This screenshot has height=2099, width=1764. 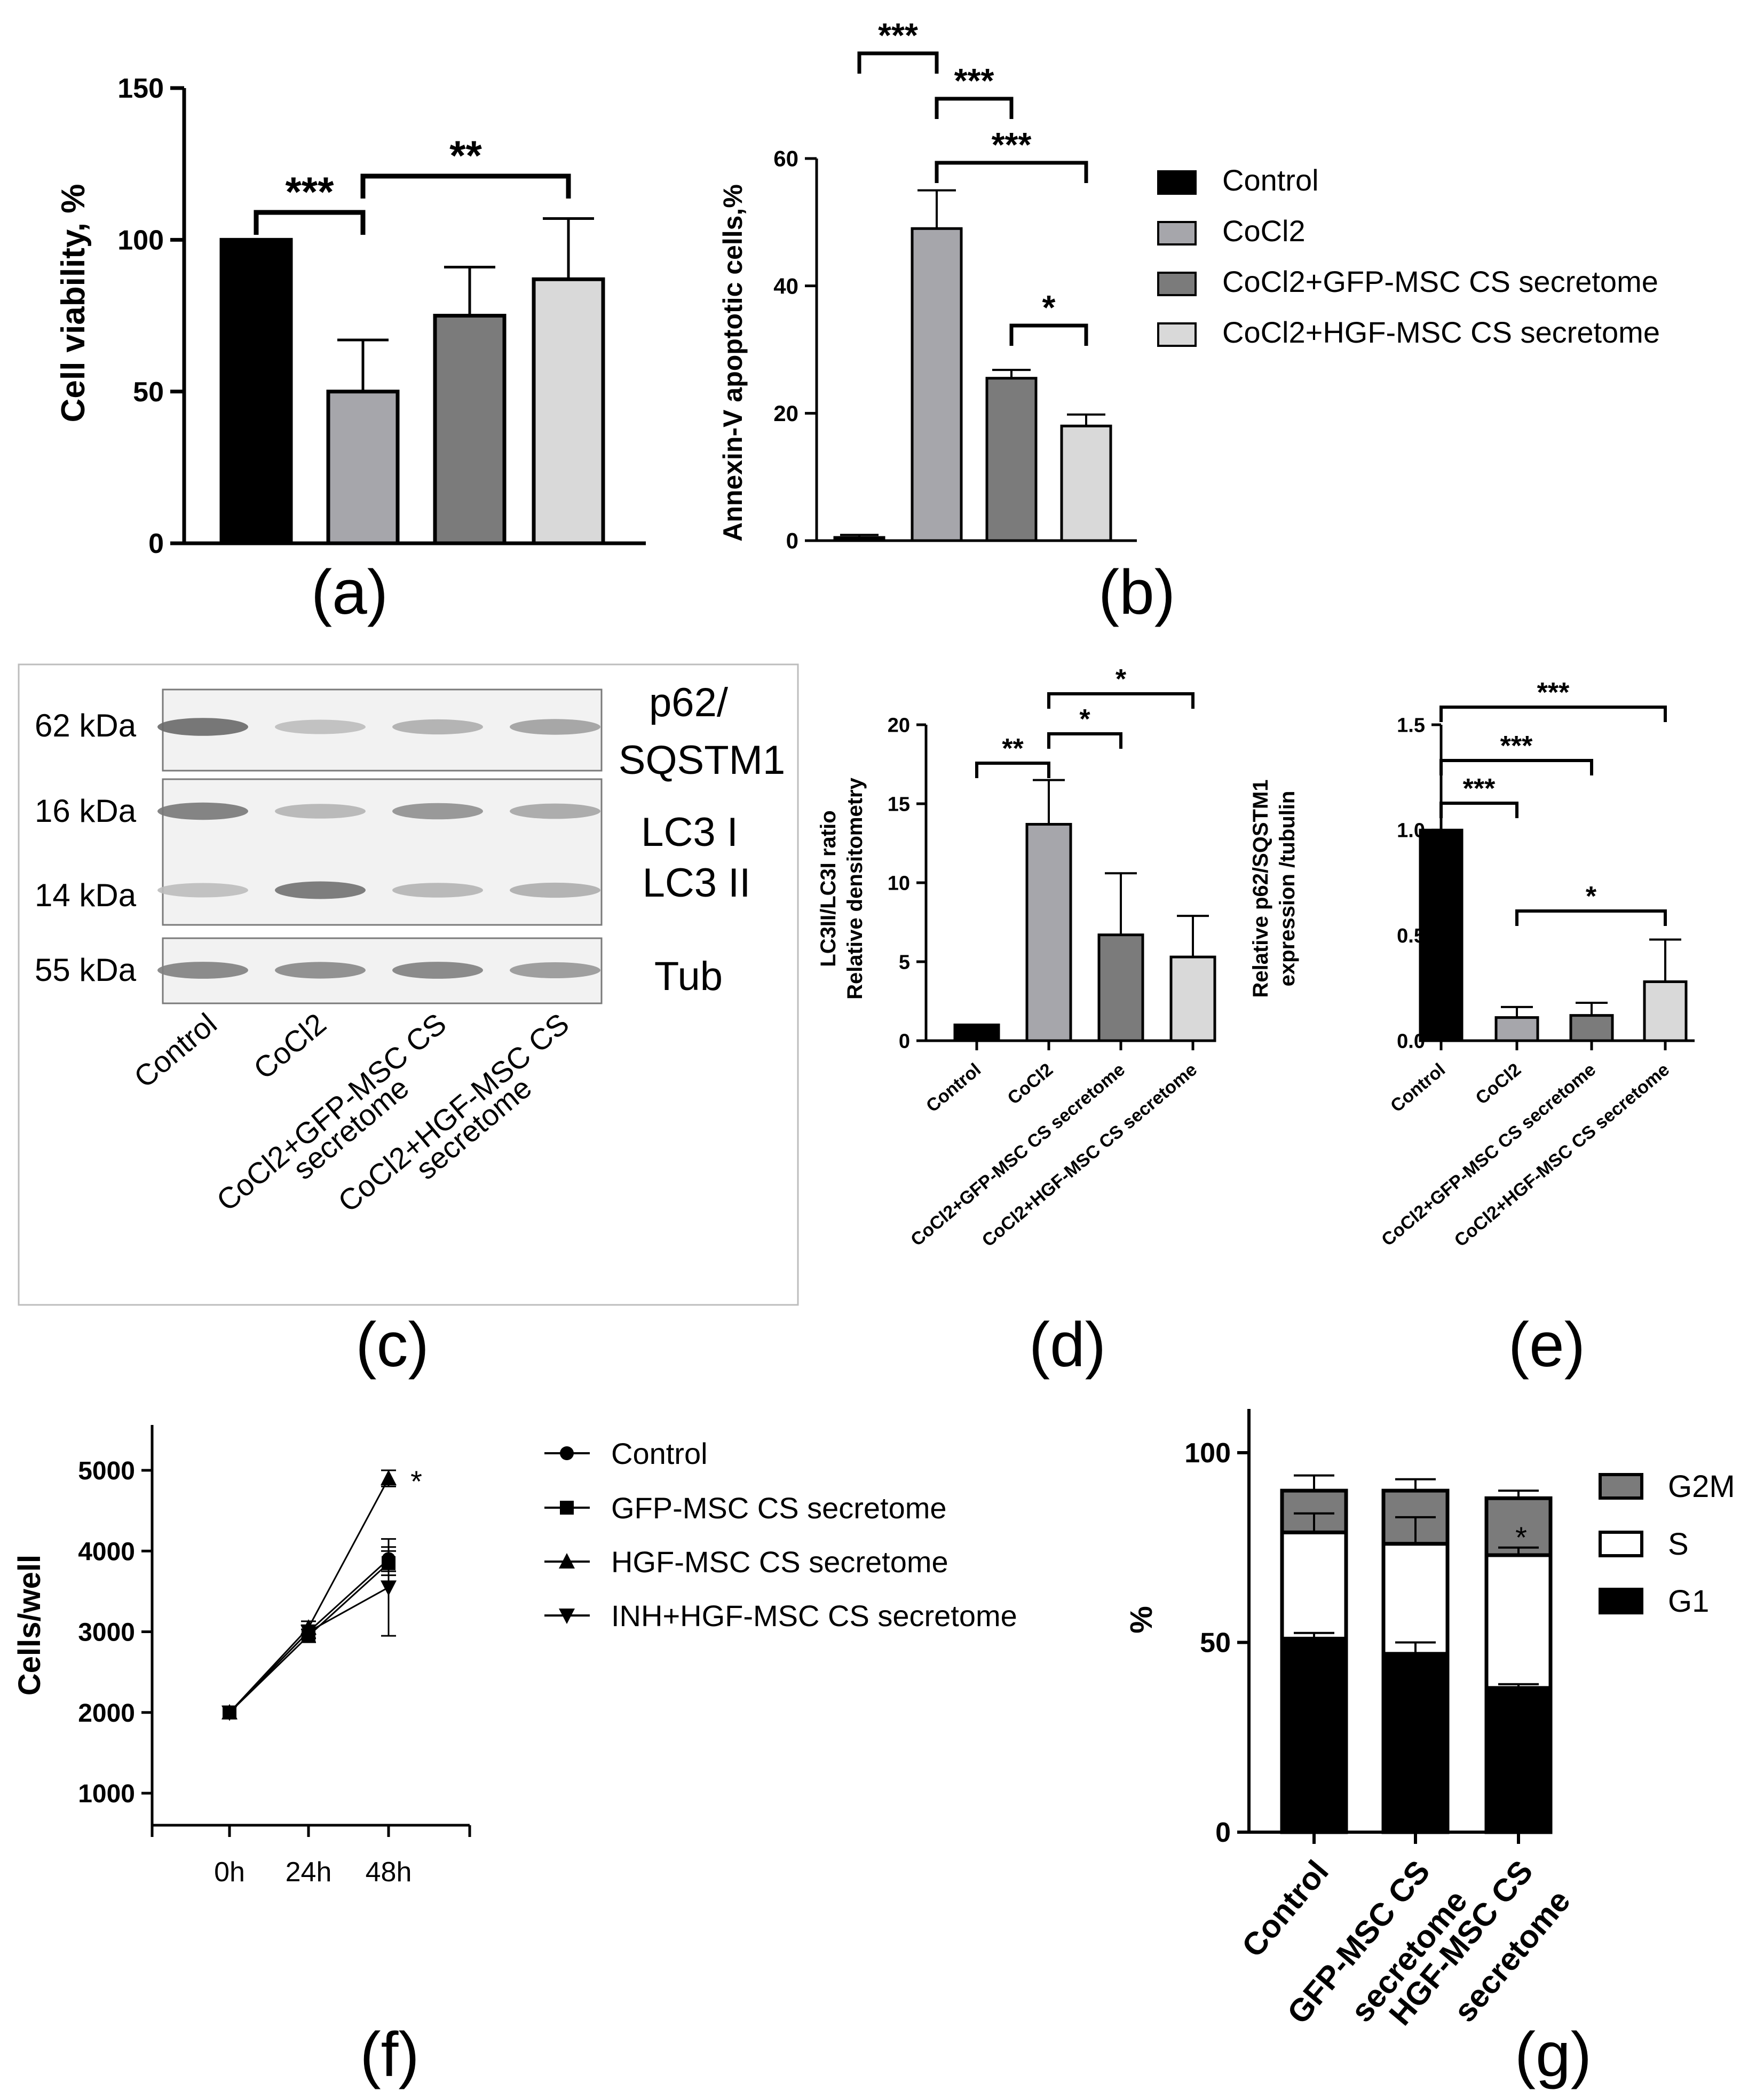 I want to click on legend-marker-inh-hgf, so click(x=567, y=1616).